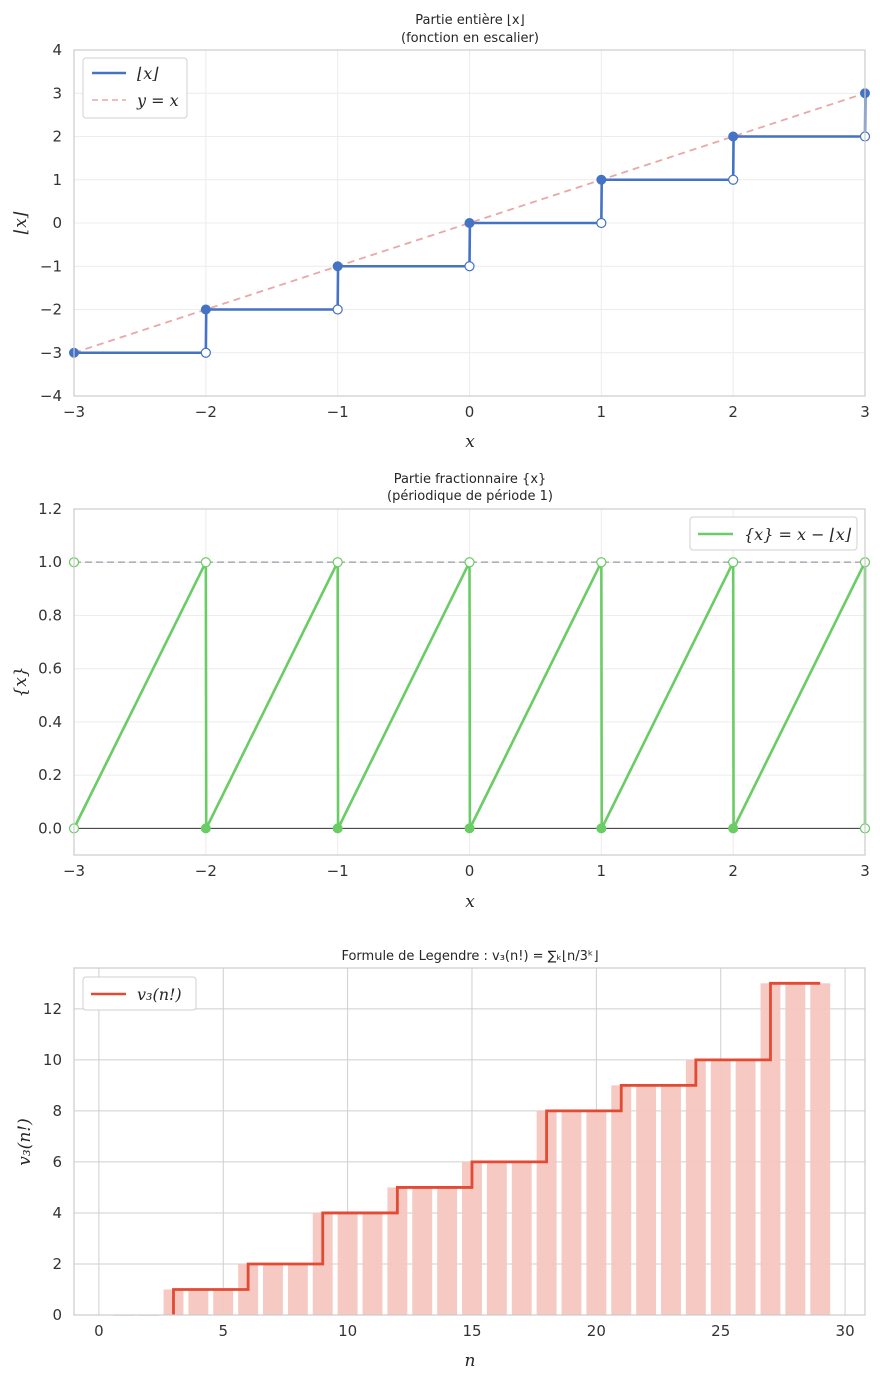 The height and width of the screenshot is (1380, 880). What do you see at coordinates (470, 442) in the screenshot?
I see `floor-chart-xlabel: x` at bounding box center [470, 442].